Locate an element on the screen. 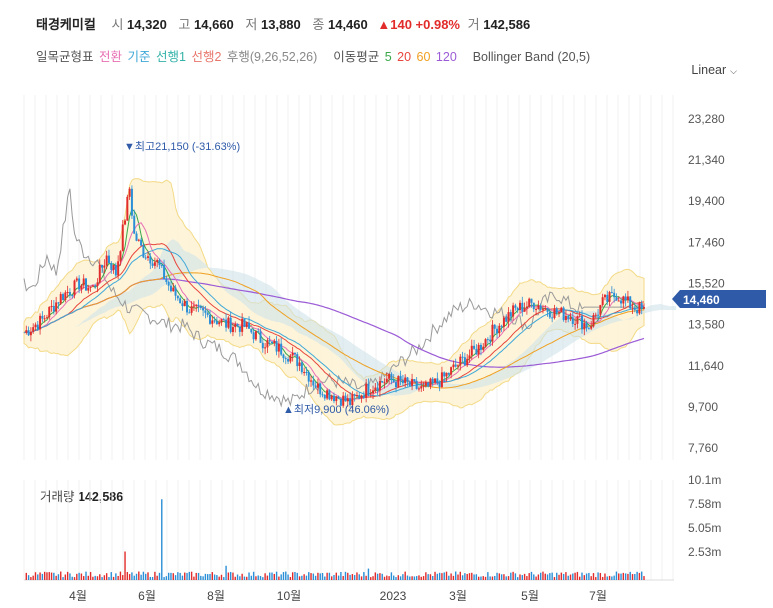  ichimoku-label: 일목균형표 is located at coordinates (65, 57).